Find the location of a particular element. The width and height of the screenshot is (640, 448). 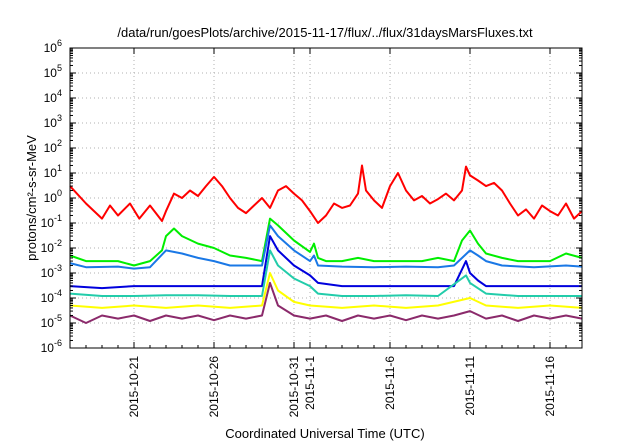

x-tick-label: 2015-11-16 is located at coordinates (550, 386).